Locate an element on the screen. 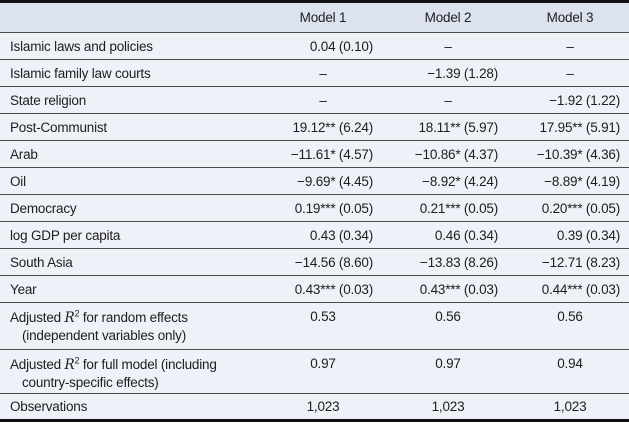  row-label: Islamic laws and policies is located at coordinates (81, 46).